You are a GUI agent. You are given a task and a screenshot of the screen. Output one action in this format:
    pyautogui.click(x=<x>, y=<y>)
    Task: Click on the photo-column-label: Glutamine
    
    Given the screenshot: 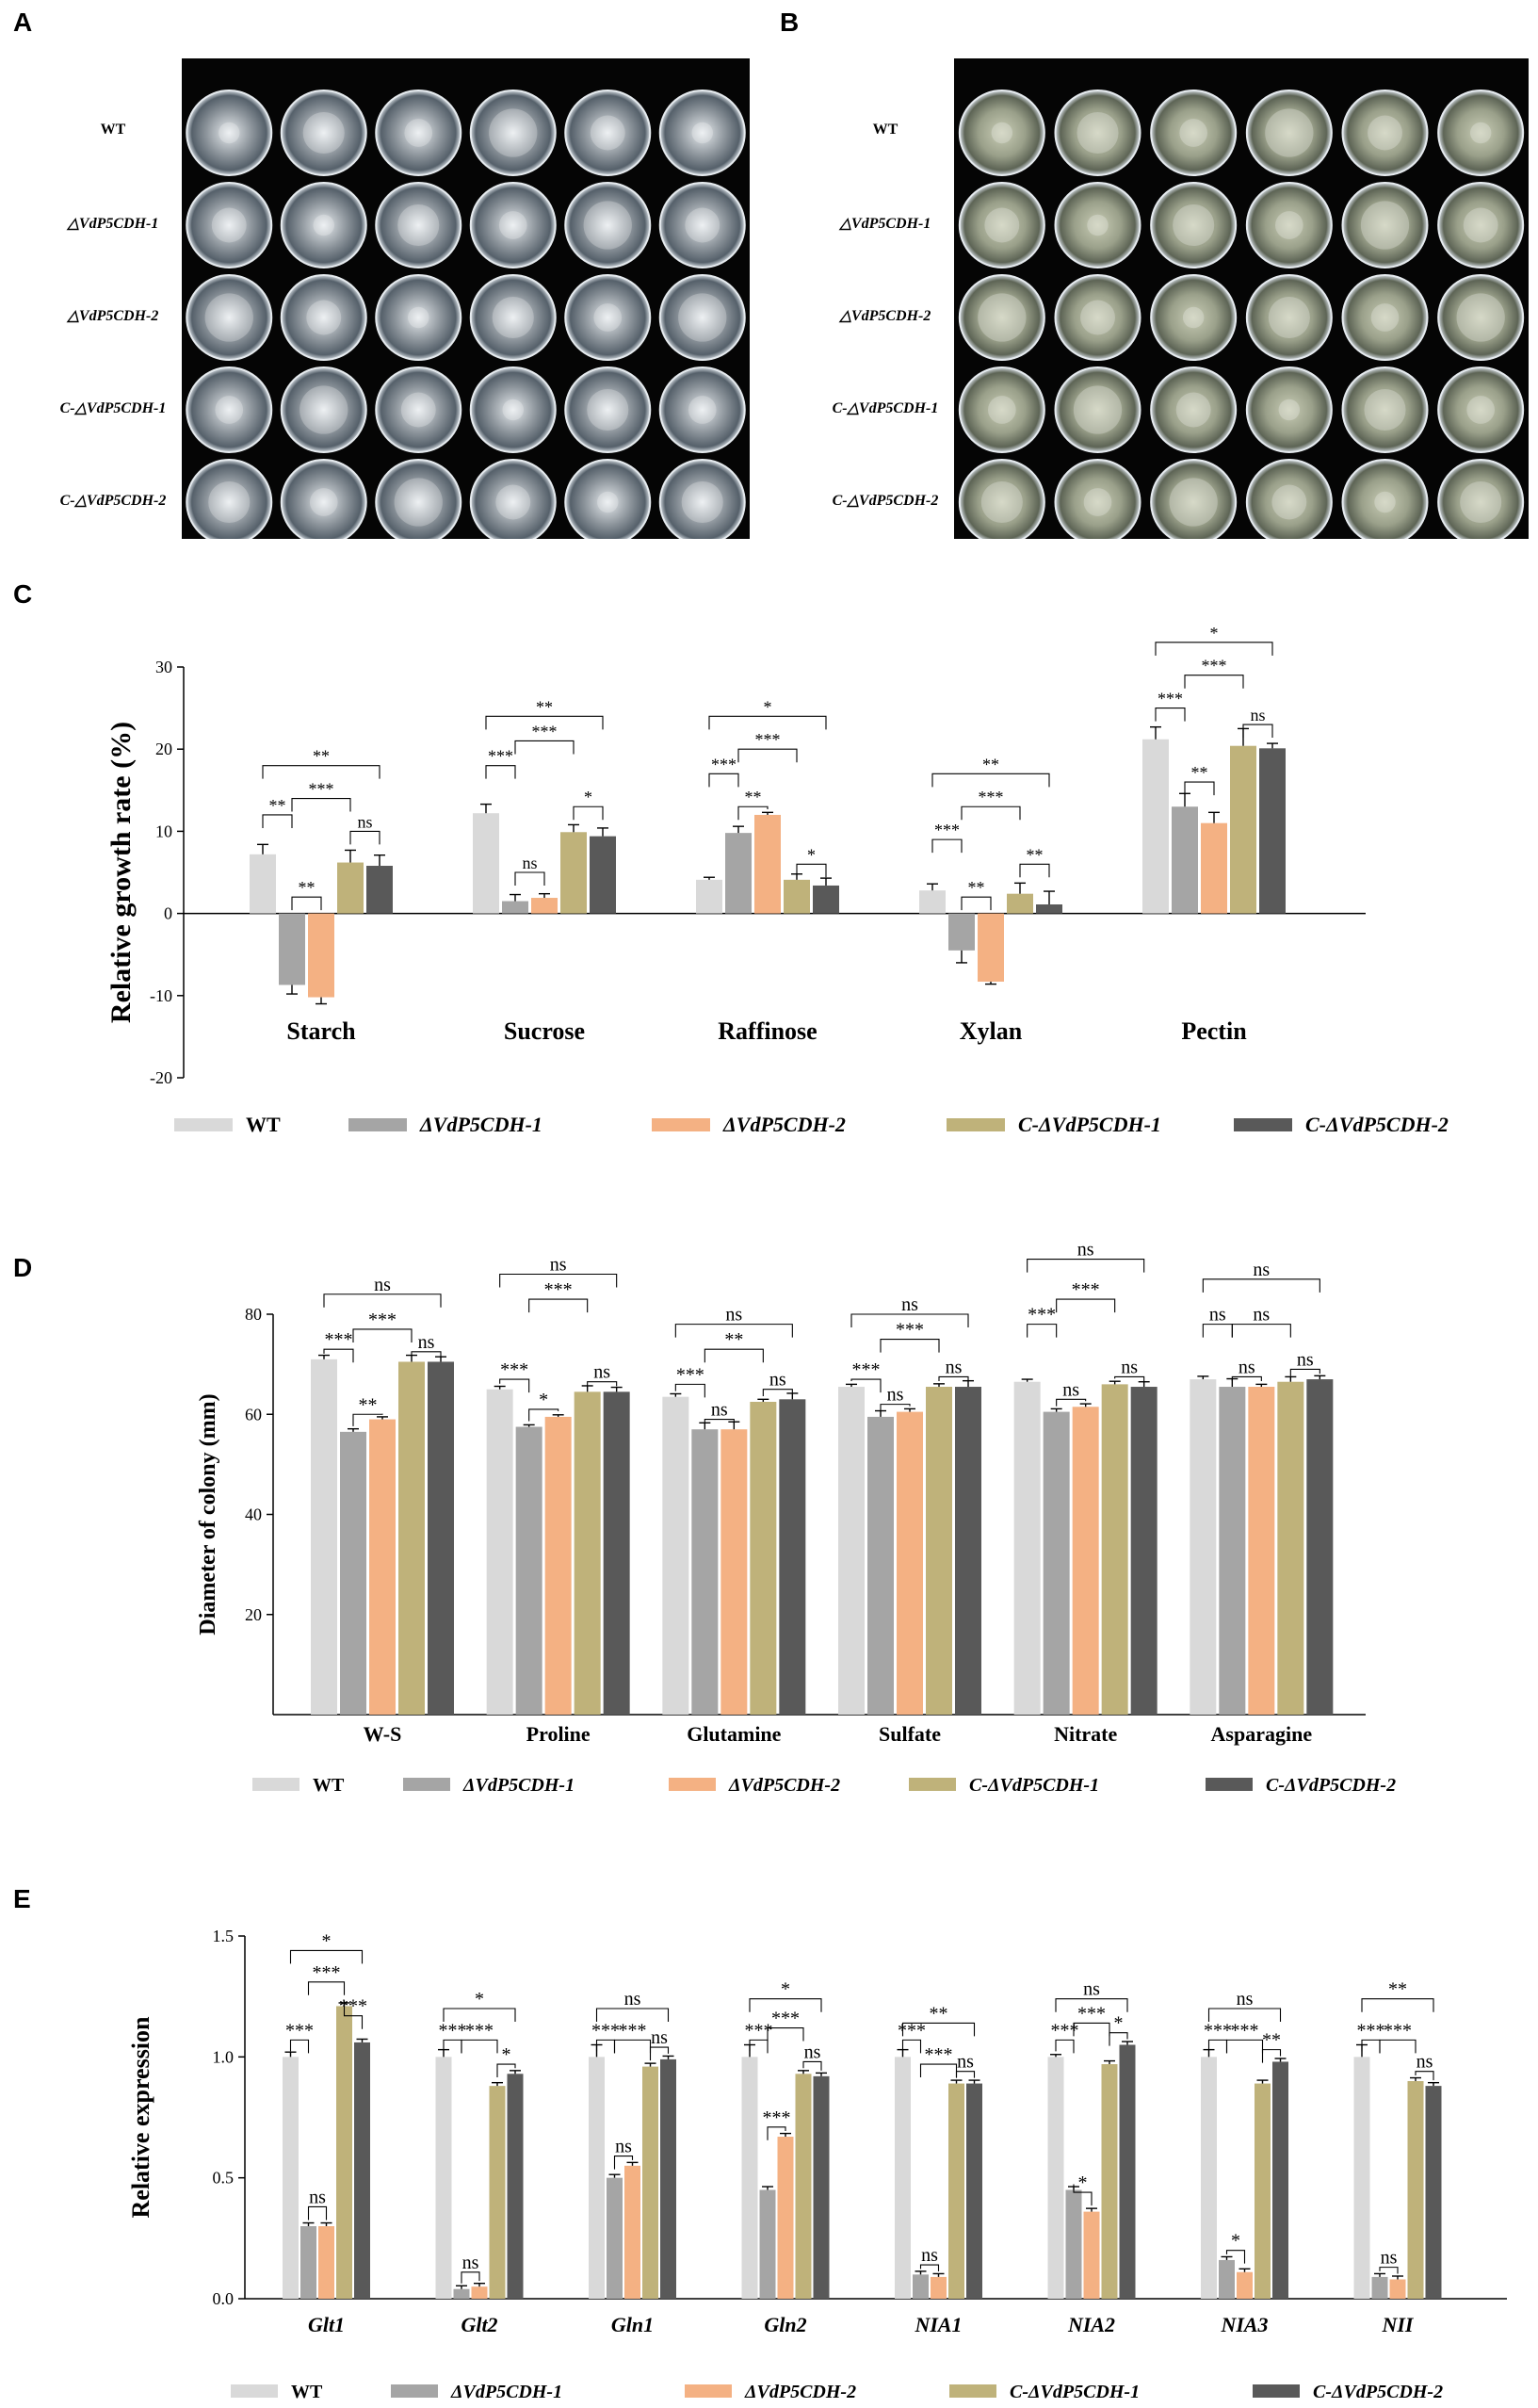 What is the action you would take?
    pyautogui.click(x=1194, y=33)
    